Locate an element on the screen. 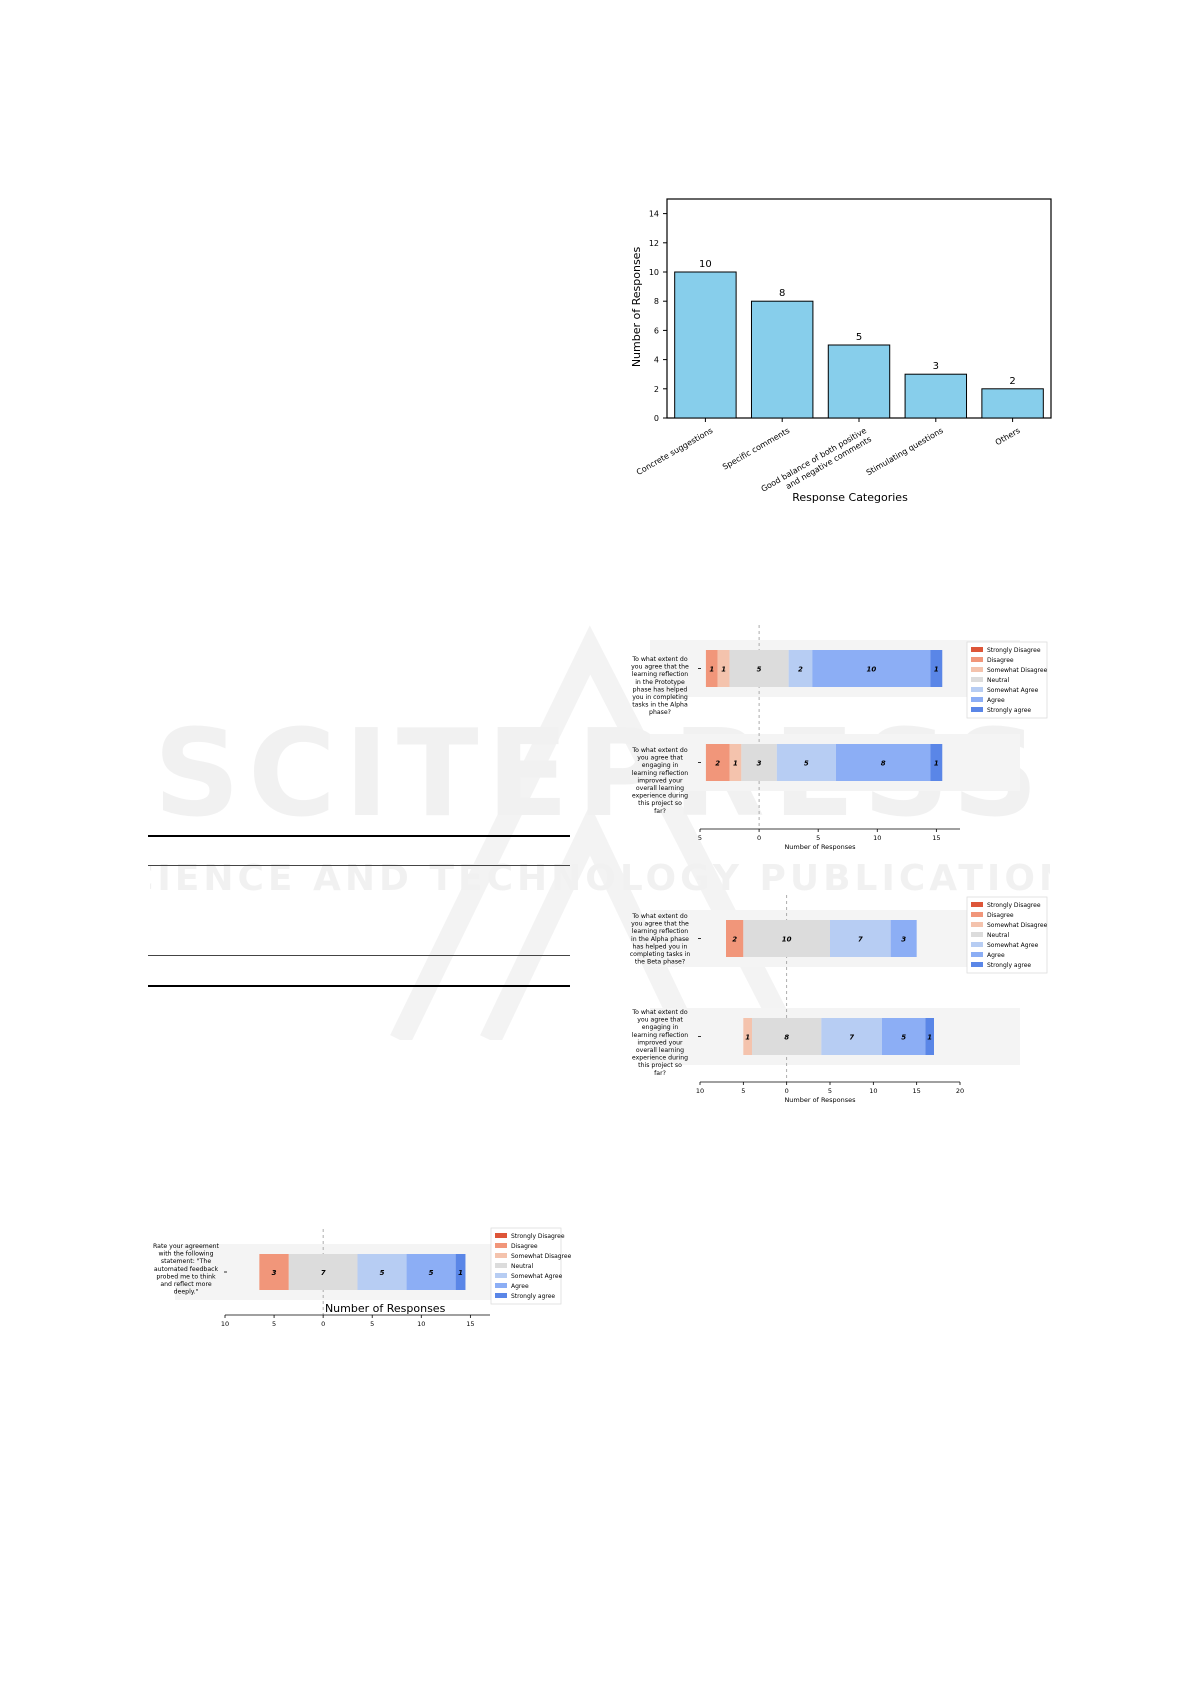 This screenshot has height=1684, width=1191. bar-chart-ytick-label: 12 is located at coordinates (654, 243).